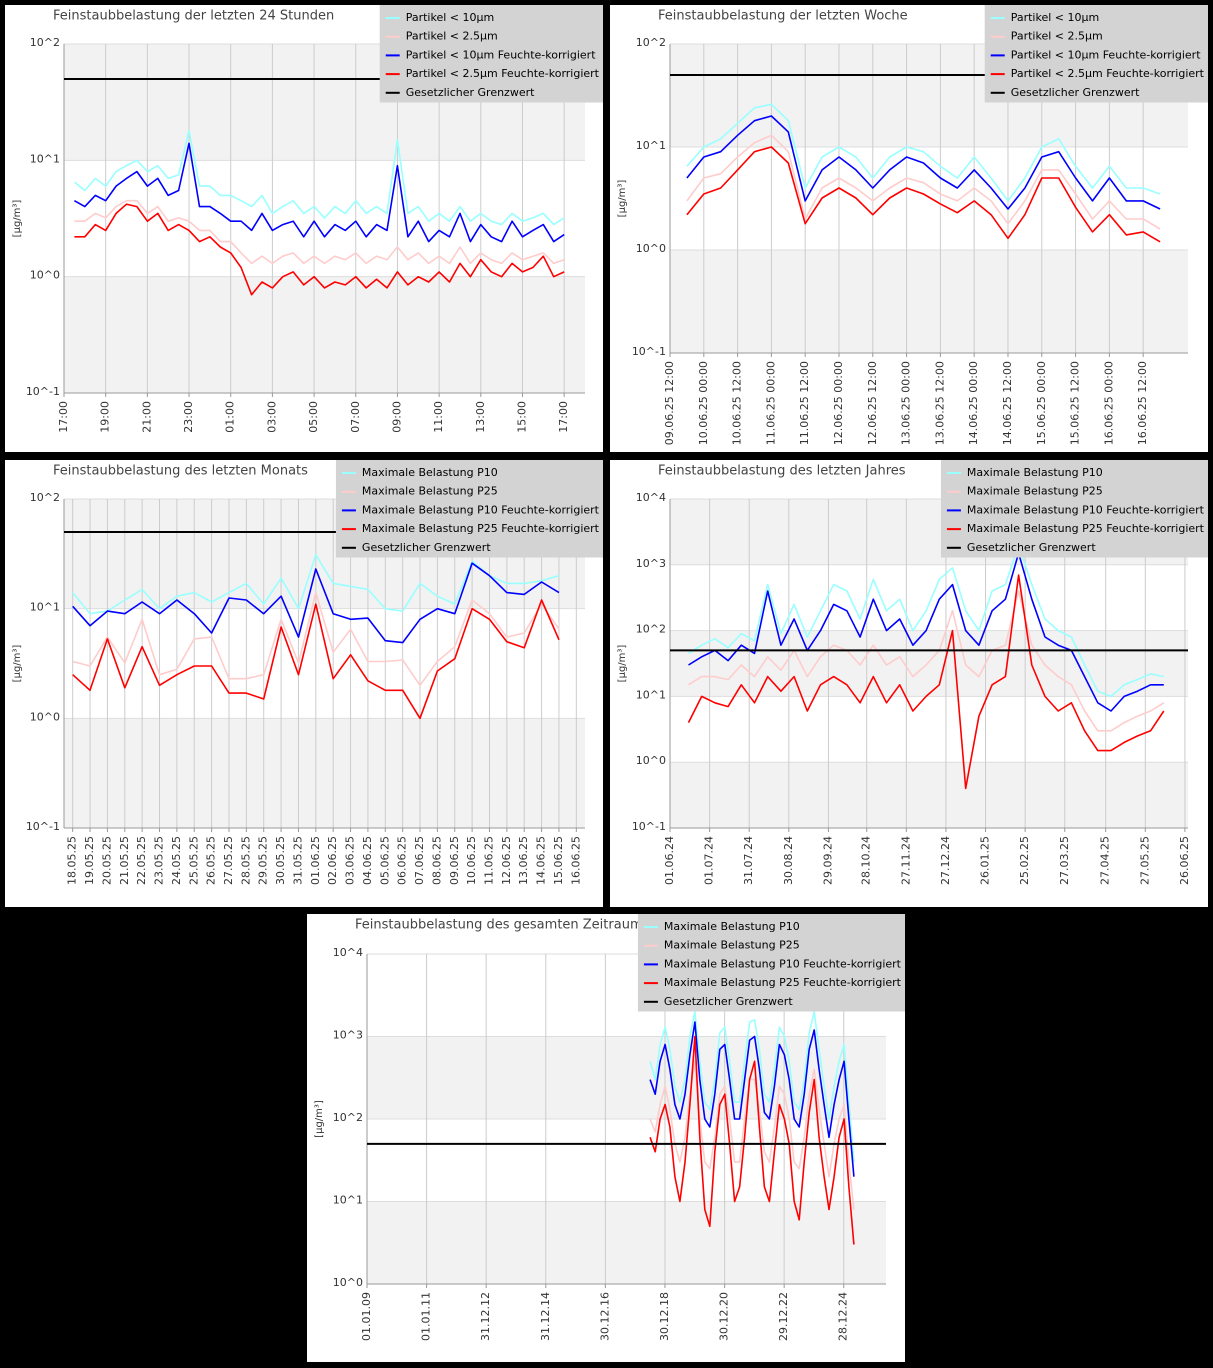 Image resolution: width=1213 pixels, height=1368 pixels. I want to click on x-tick-label: 27.05.25, so click(228, 860).